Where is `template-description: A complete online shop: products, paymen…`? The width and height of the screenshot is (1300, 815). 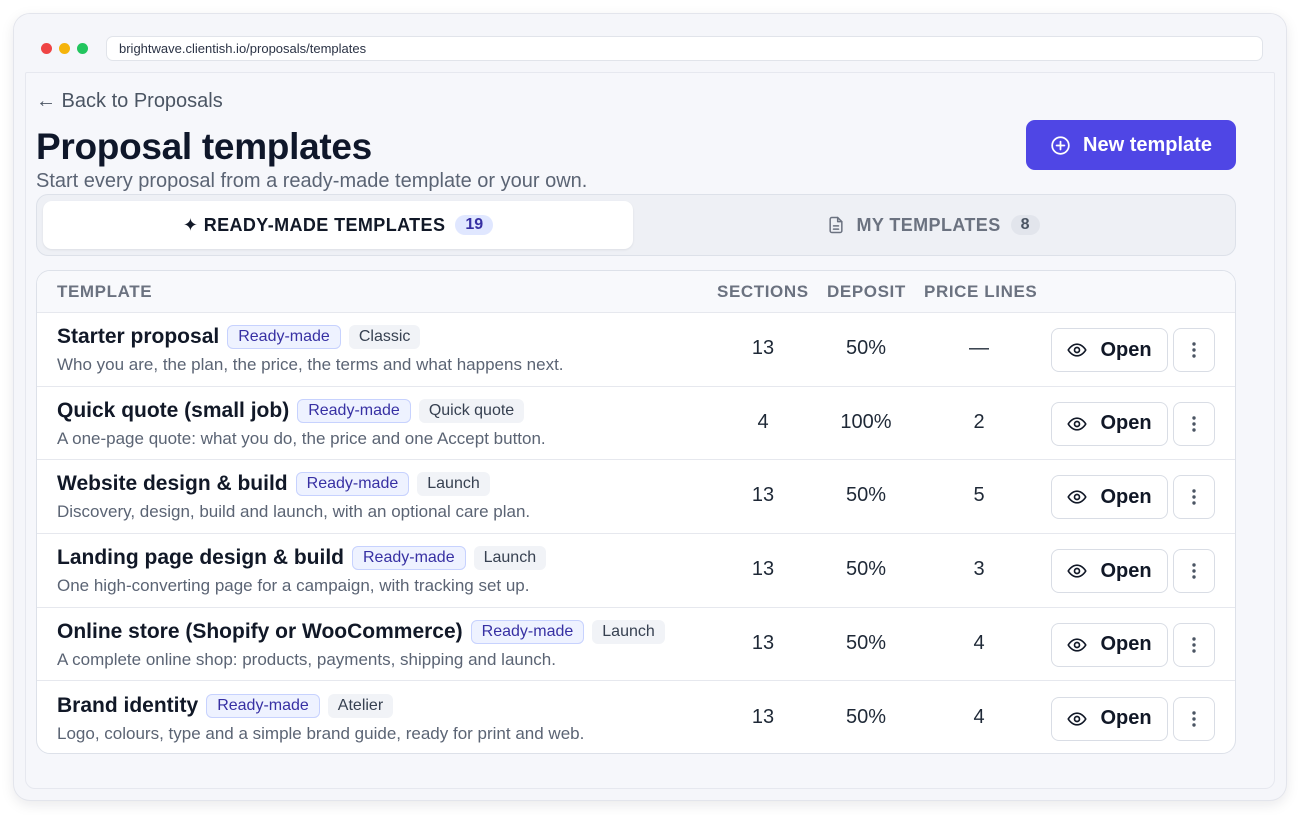 template-description: A complete online shop: products, paymen… is located at coordinates (306, 659).